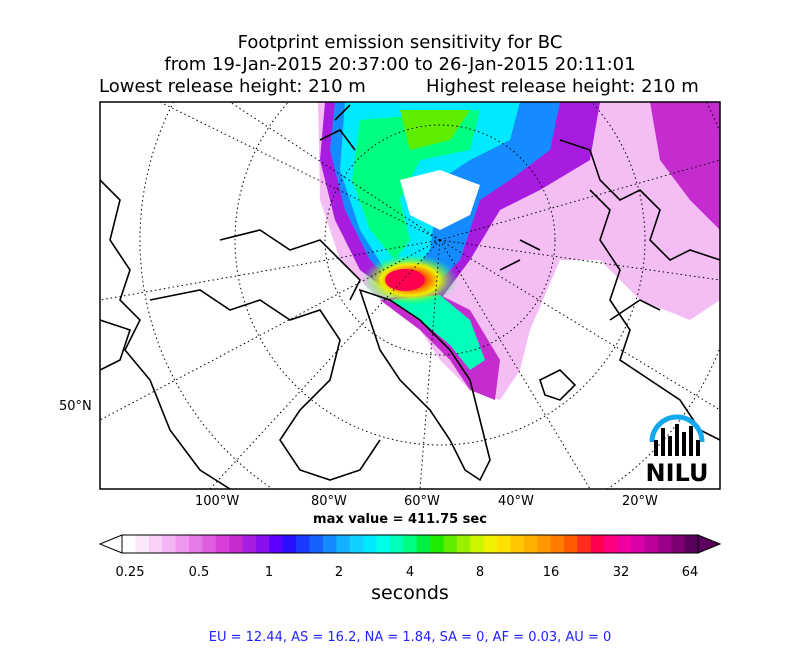 The width and height of the screenshot is (800, 650). Describe the element at coordinates (199, 572) in the screenshot. I see `colorbar-tick-0.5: 0.5` at that location.